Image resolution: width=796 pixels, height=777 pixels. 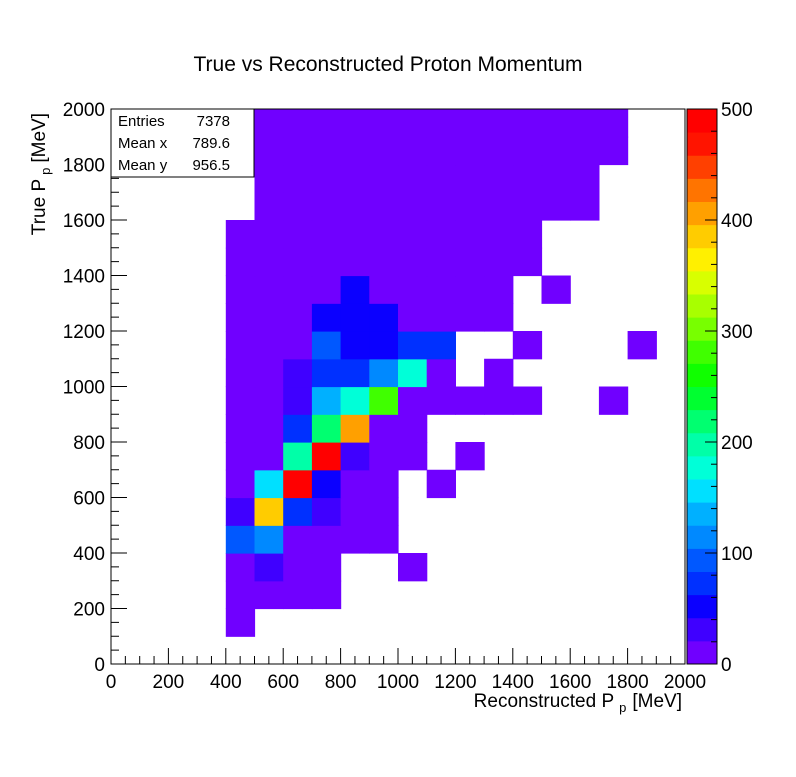 What do you see at coordinates (737, 443) in the screenshot?
I see `color-scale-label: 200` at bounding box center [737, 443].